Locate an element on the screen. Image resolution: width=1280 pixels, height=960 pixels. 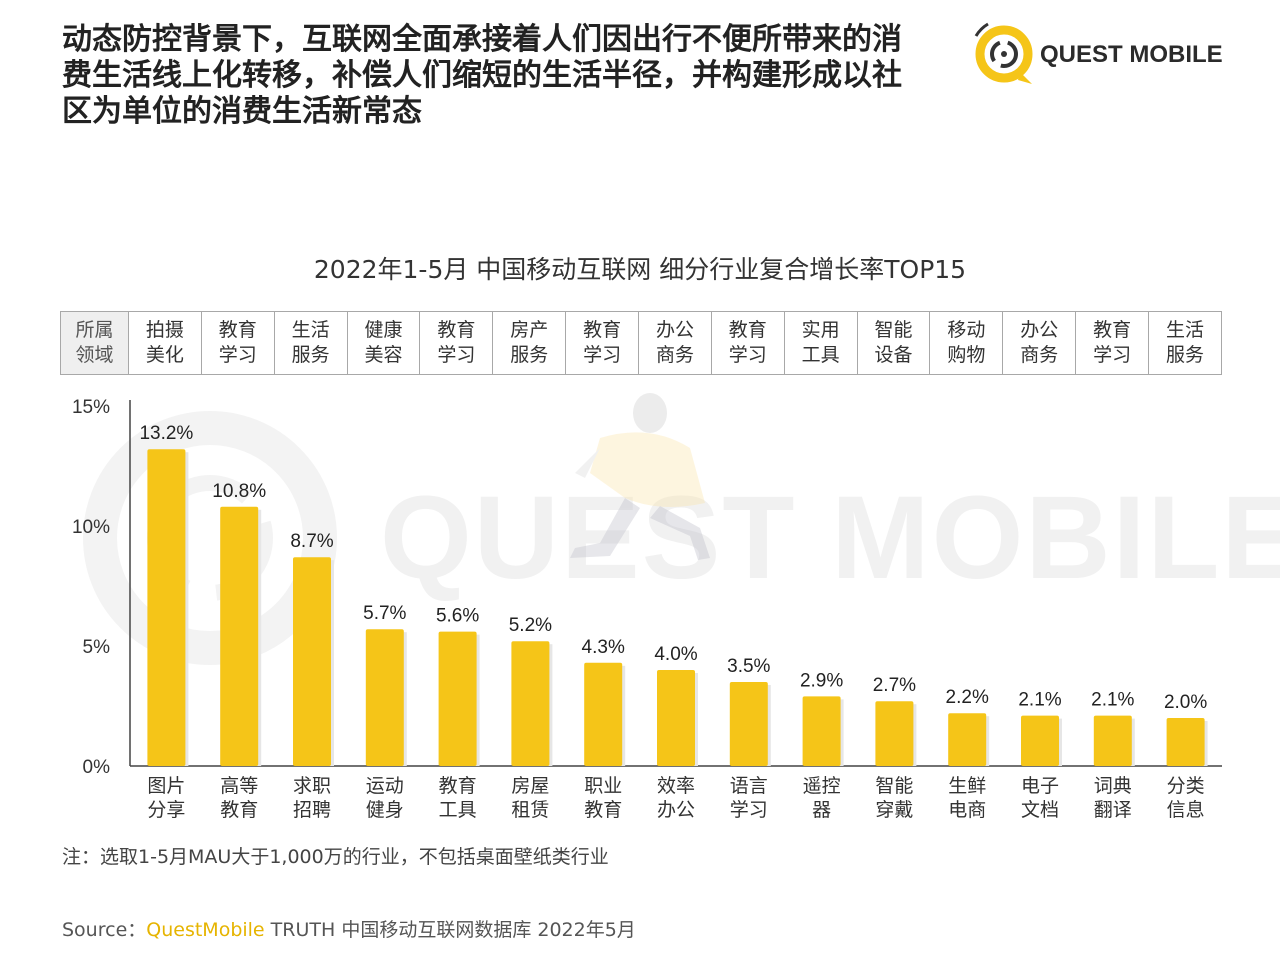
headline-line-3: 区为单位的消费生活新常态 is located at coordinates (242, 111).